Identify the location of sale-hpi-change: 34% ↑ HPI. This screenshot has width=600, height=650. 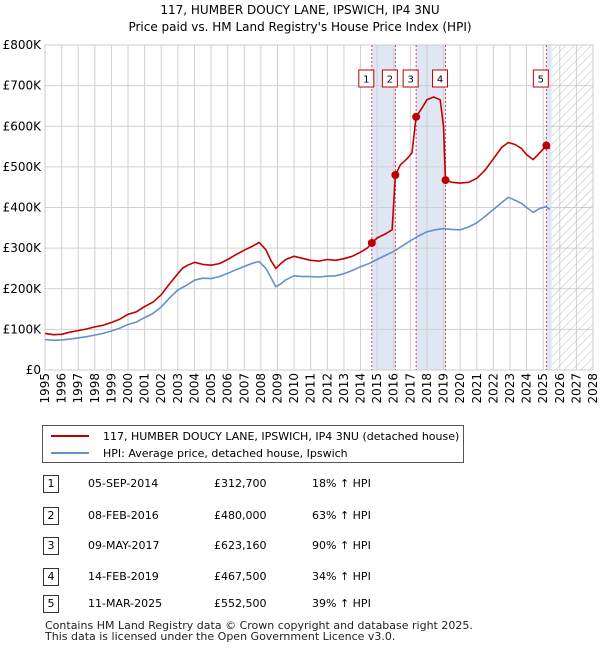
(341, 576).